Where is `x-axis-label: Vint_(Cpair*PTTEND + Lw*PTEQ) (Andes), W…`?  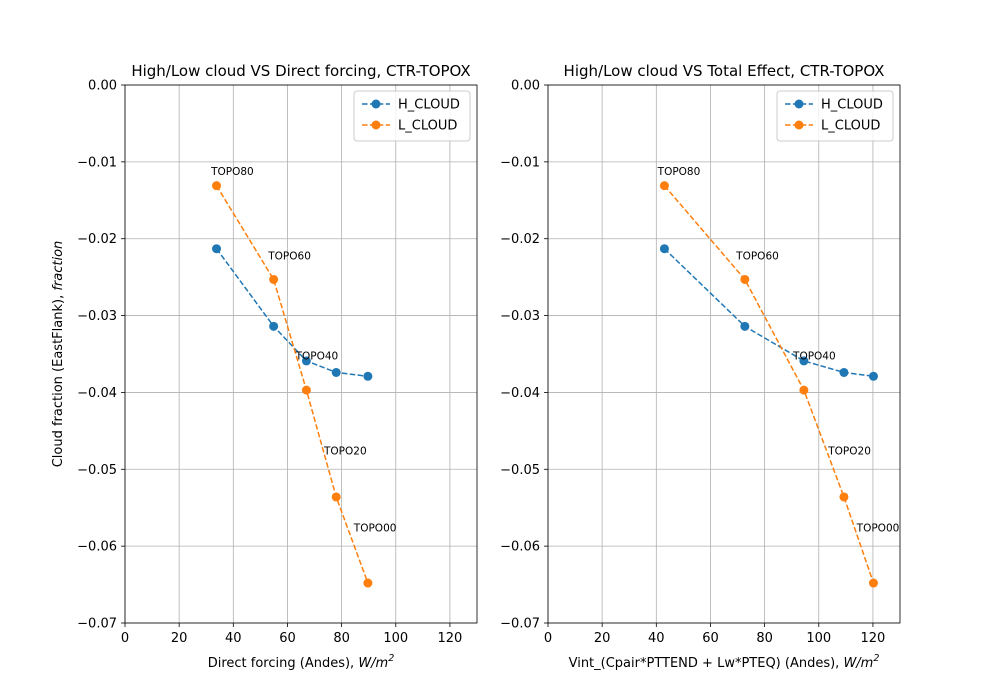
x-axis-label: Vint_(Cpair*PTTEND + Lw*PTEQ) (Andes), W… is located at coordinates (724, 662).